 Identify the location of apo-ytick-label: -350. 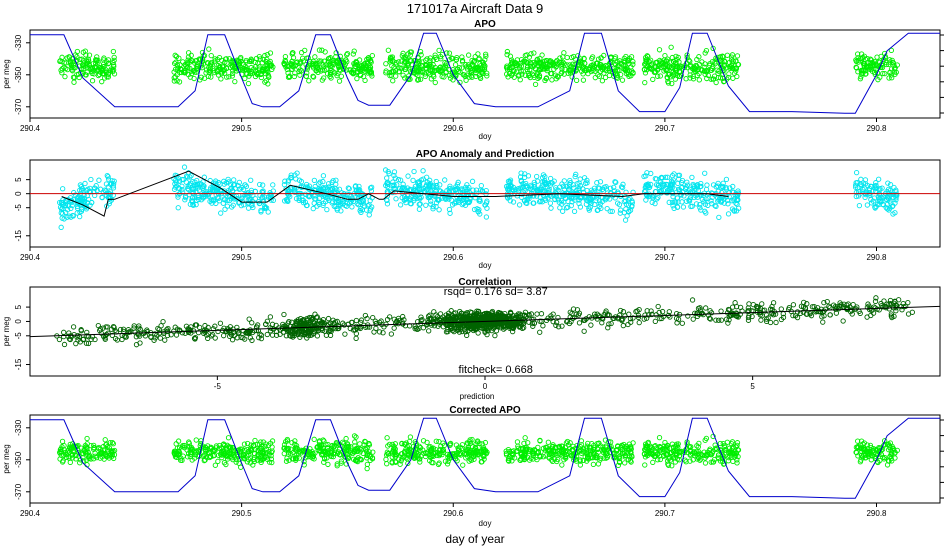
(18, 74).